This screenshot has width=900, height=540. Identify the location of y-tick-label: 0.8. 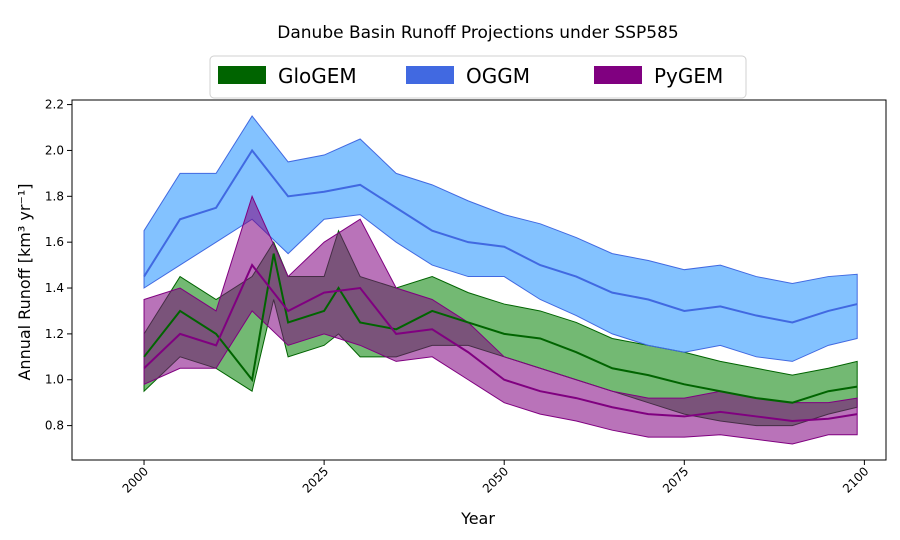
(54, 426).